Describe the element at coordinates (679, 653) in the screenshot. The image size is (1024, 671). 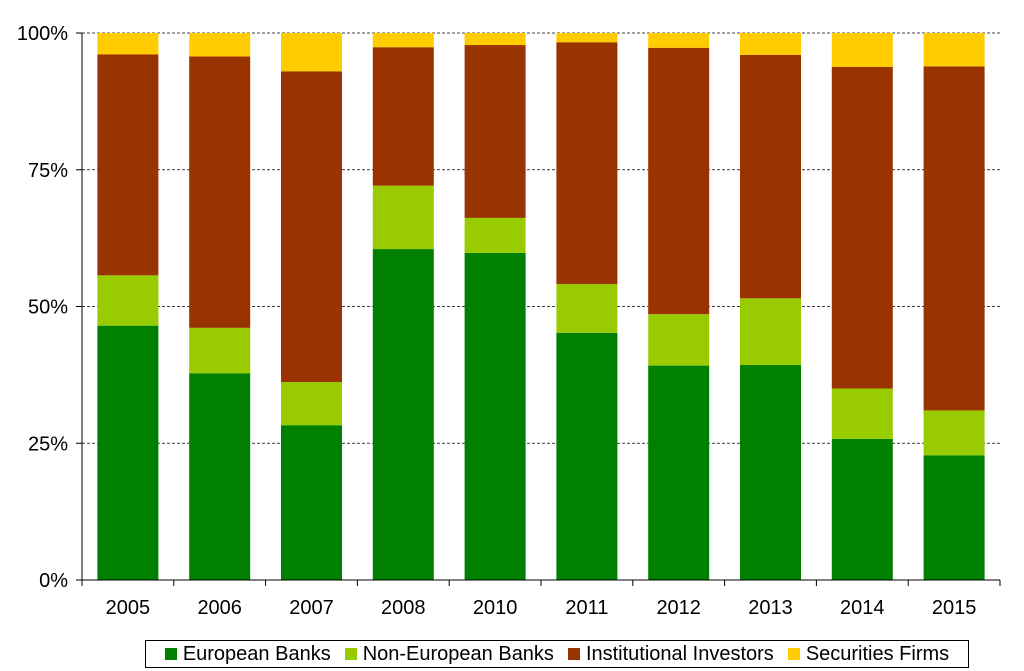
I see `legend-label: Institutional Investors` at that location.